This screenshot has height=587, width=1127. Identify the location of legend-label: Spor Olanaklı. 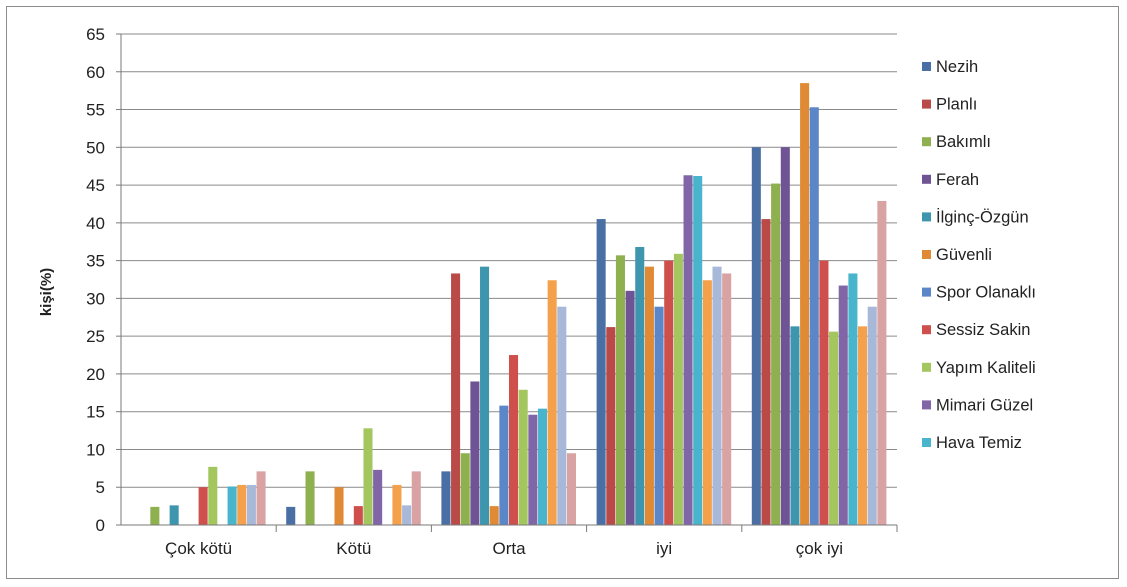
(986, 293).